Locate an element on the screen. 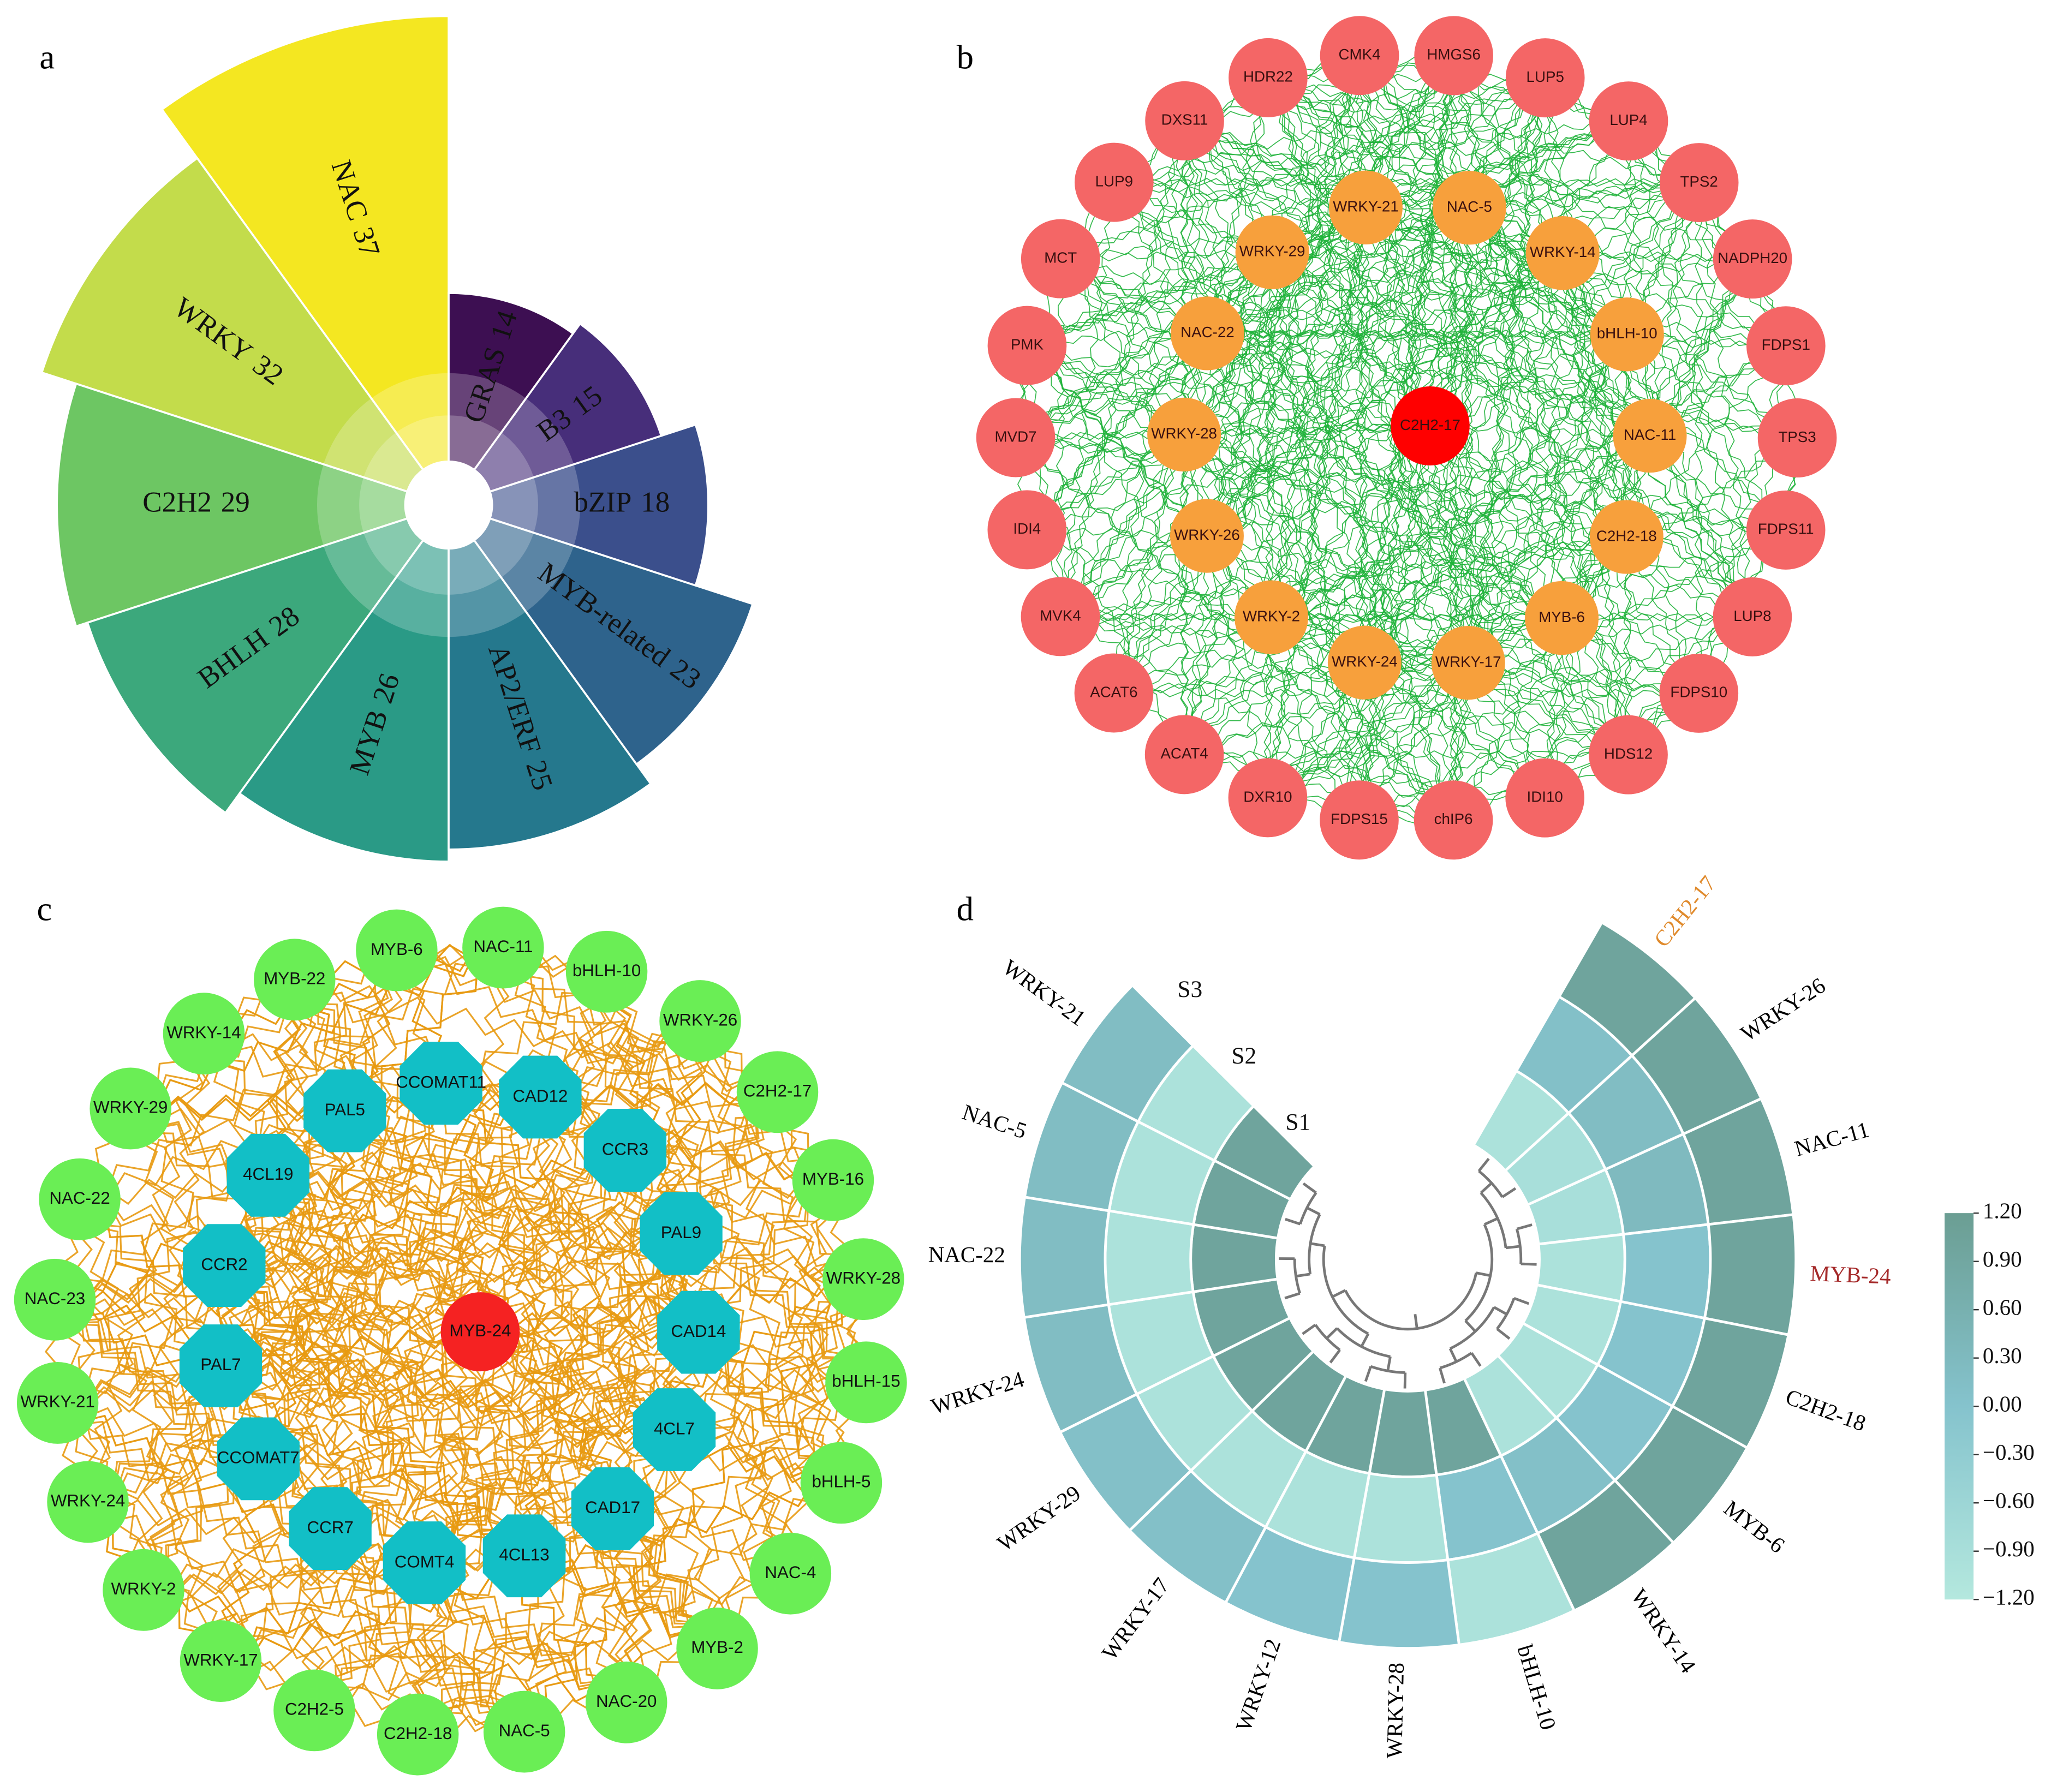 This screenshot has width=2063, height=1792. node-label: WRKY-26 is located at coordinates (700, 1020).